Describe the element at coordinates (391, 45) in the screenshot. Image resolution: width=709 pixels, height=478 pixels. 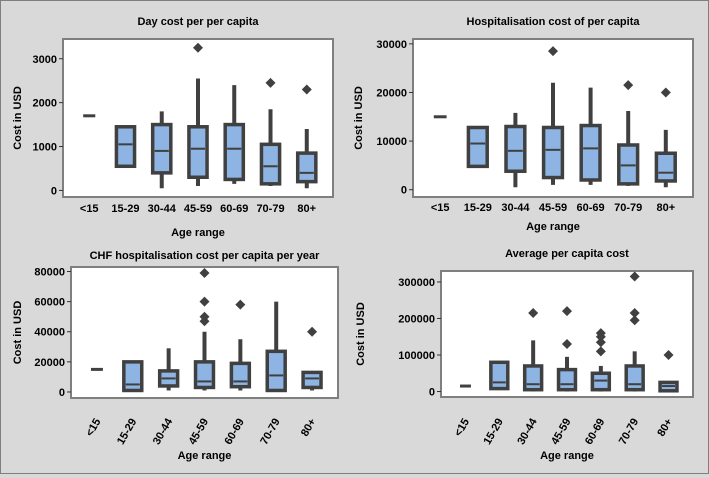
I see `y-tick-label: 30000` at that location.